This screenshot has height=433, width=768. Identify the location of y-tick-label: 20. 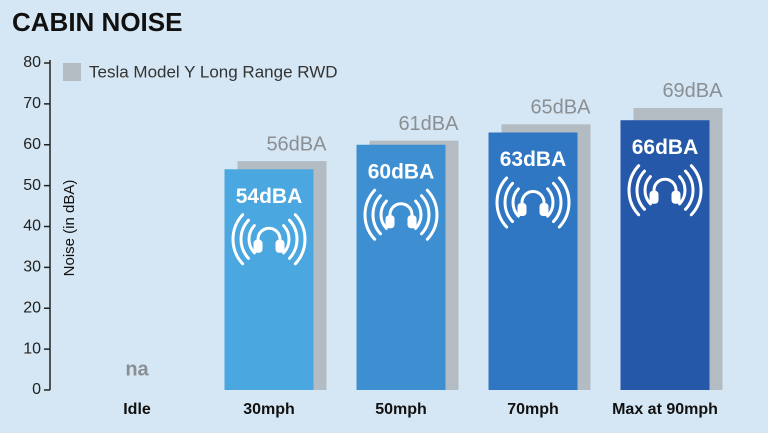
(32, 307).